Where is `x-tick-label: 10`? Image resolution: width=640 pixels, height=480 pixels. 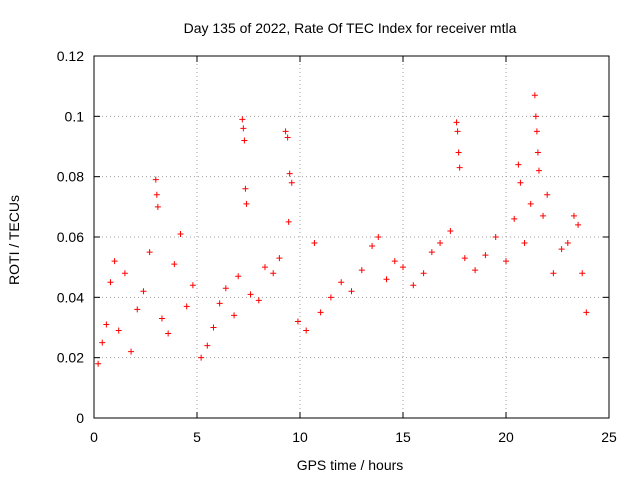 x-tick-label: 10 is located at coordinates (300, 437).